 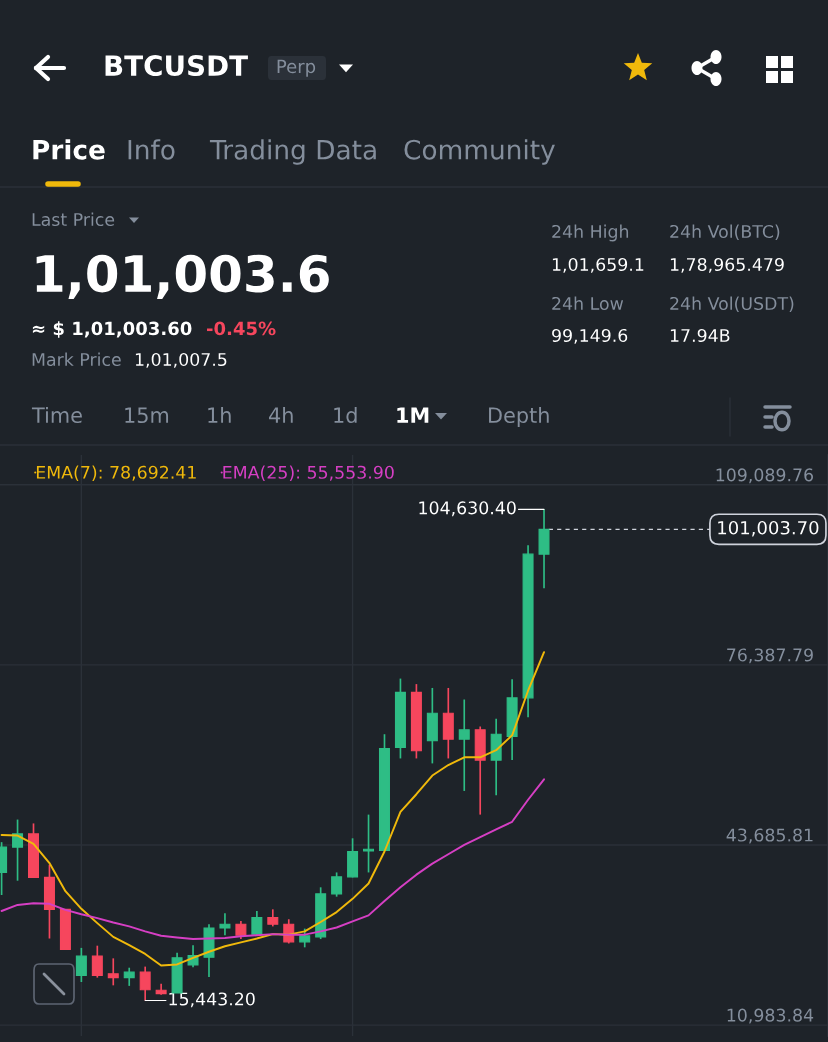 What do you see at coordinates (241, 328) in the screenshot?
I see `text: -0.45%` at bounding box center [241, 328].